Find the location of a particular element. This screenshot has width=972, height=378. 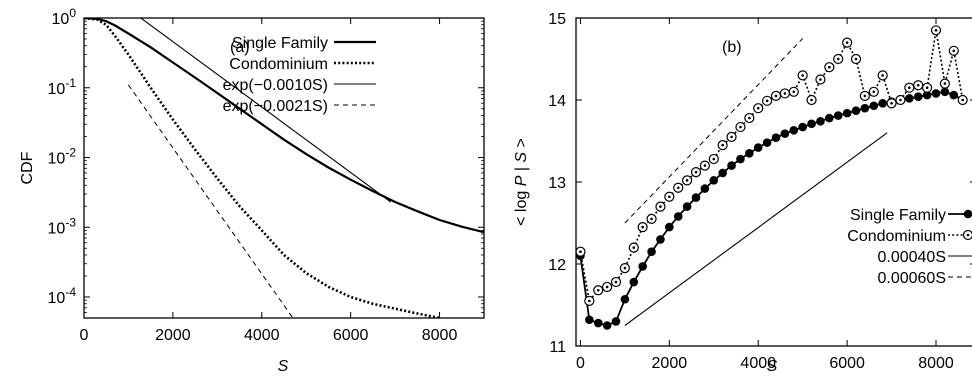

panel-a-x-tick-label: 2000 is located at coordinates (173, 335).